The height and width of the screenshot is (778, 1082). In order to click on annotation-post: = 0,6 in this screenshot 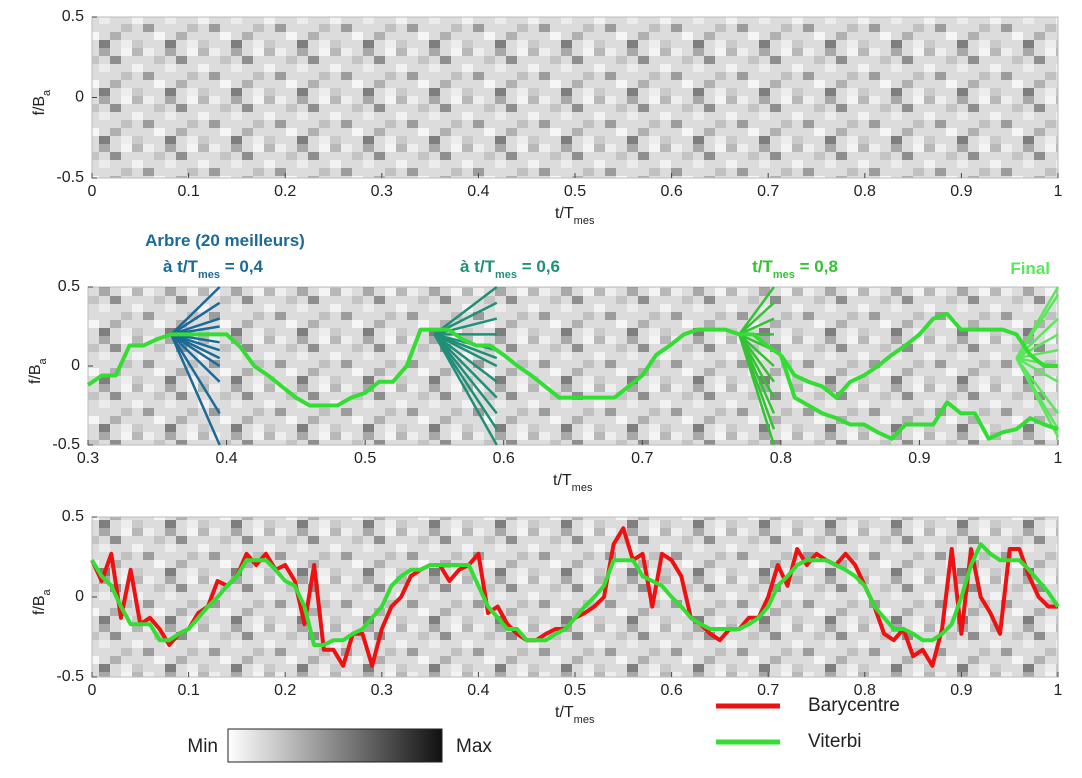, I will do `click(538, 266)`.